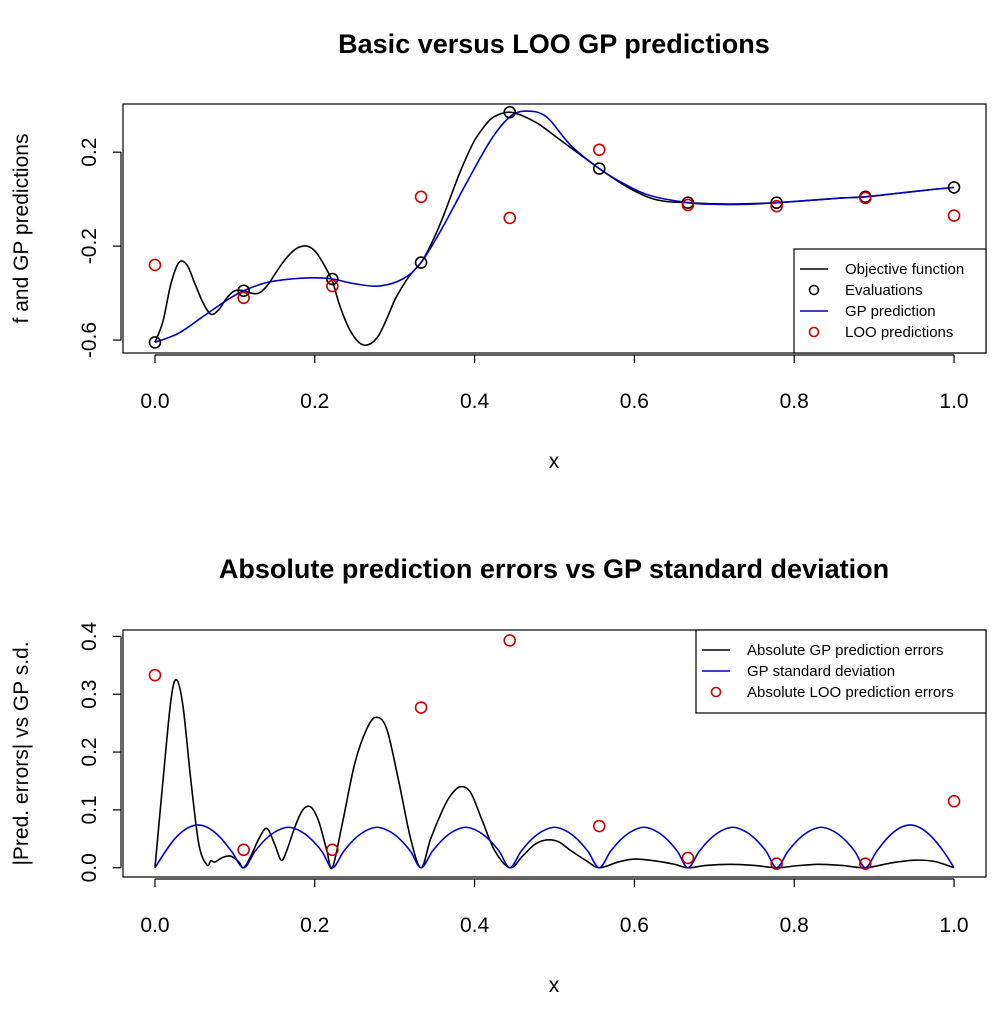 This screenshot has height=1024, width=994. I want to click on y-tick-label: -0.6, so click(89, 340).